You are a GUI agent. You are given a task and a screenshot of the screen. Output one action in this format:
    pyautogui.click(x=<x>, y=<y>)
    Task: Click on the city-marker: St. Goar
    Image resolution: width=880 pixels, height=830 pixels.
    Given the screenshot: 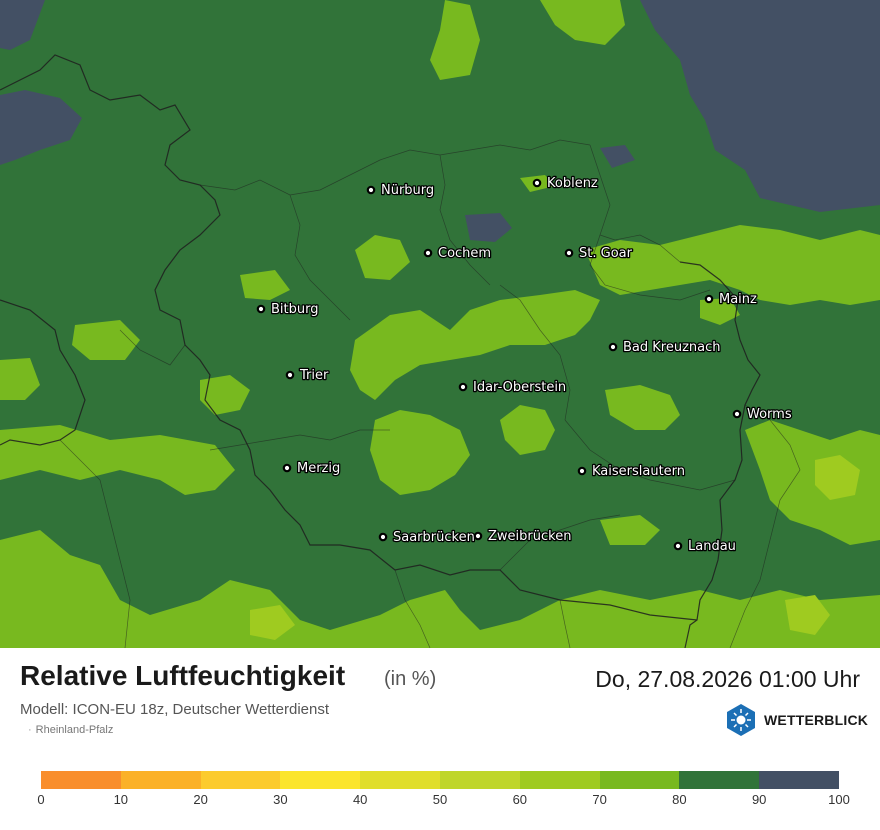 What is the action you would take?
    pyautogui.click(x=599, y=253)
    